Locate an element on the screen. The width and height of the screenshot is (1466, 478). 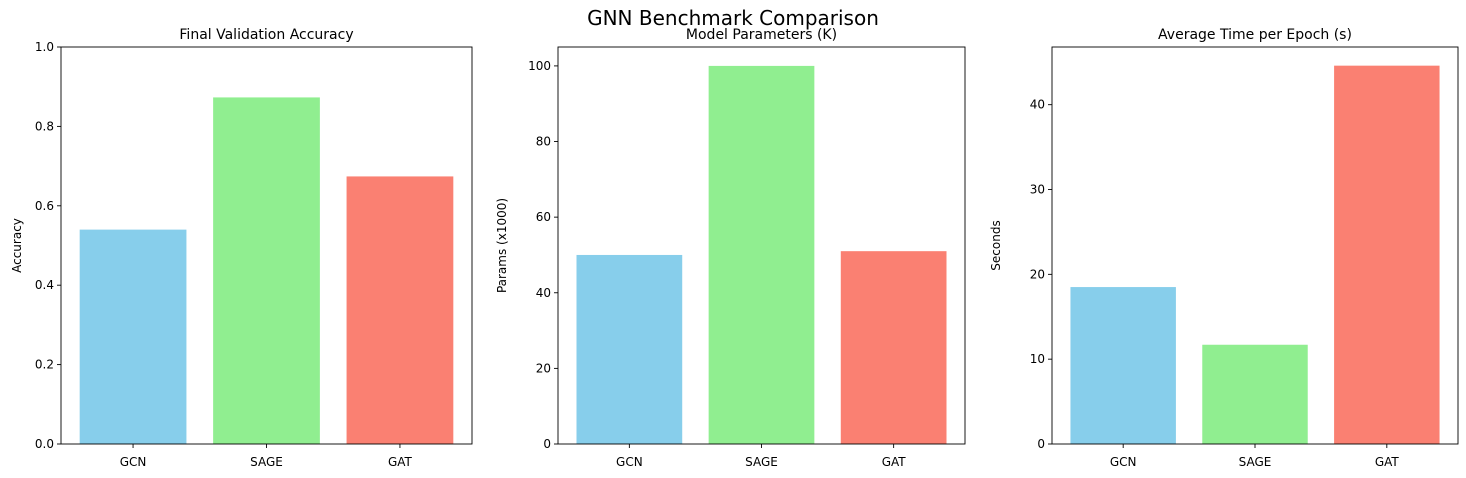
y-axis-label: Accuracy is located at coordinates (17, 245).